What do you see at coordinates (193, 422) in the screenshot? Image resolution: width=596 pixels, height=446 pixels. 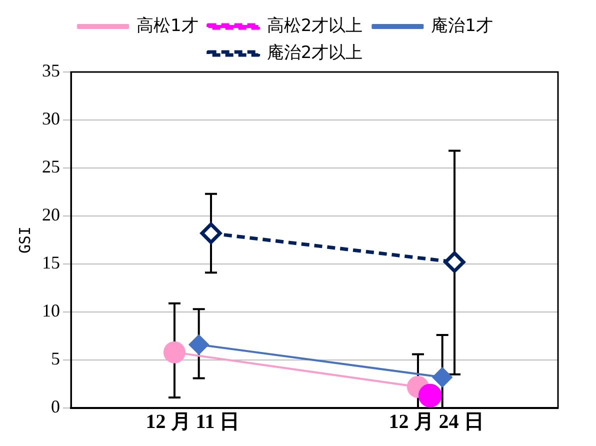 I see `x-tick-label: 12 月 11 日` at bounding box center [193, 422].